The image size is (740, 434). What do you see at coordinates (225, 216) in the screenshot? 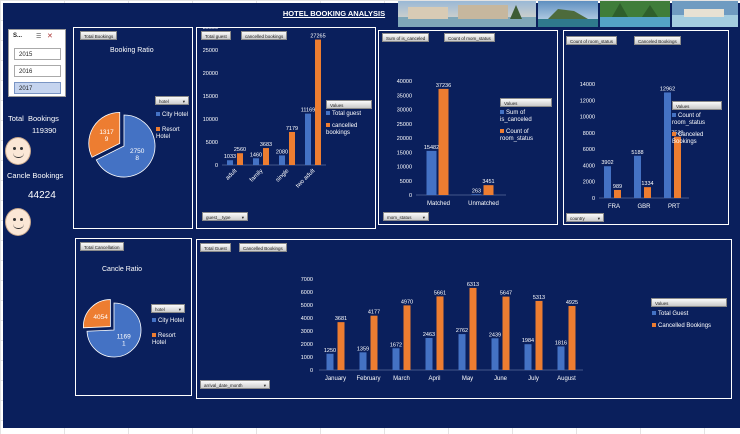
I see `guest-type-dropdown: guest__type` at bounding box center [225, 216].